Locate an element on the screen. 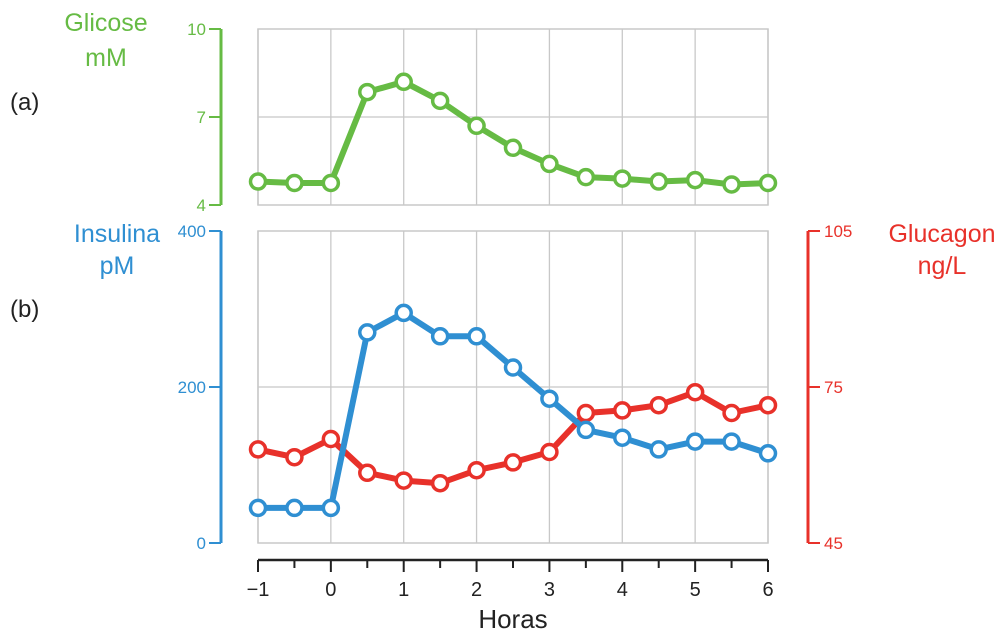 The image size is (1006, 636). insulina-axis-title-line1: Insulina is located at coordinates (117, 234).